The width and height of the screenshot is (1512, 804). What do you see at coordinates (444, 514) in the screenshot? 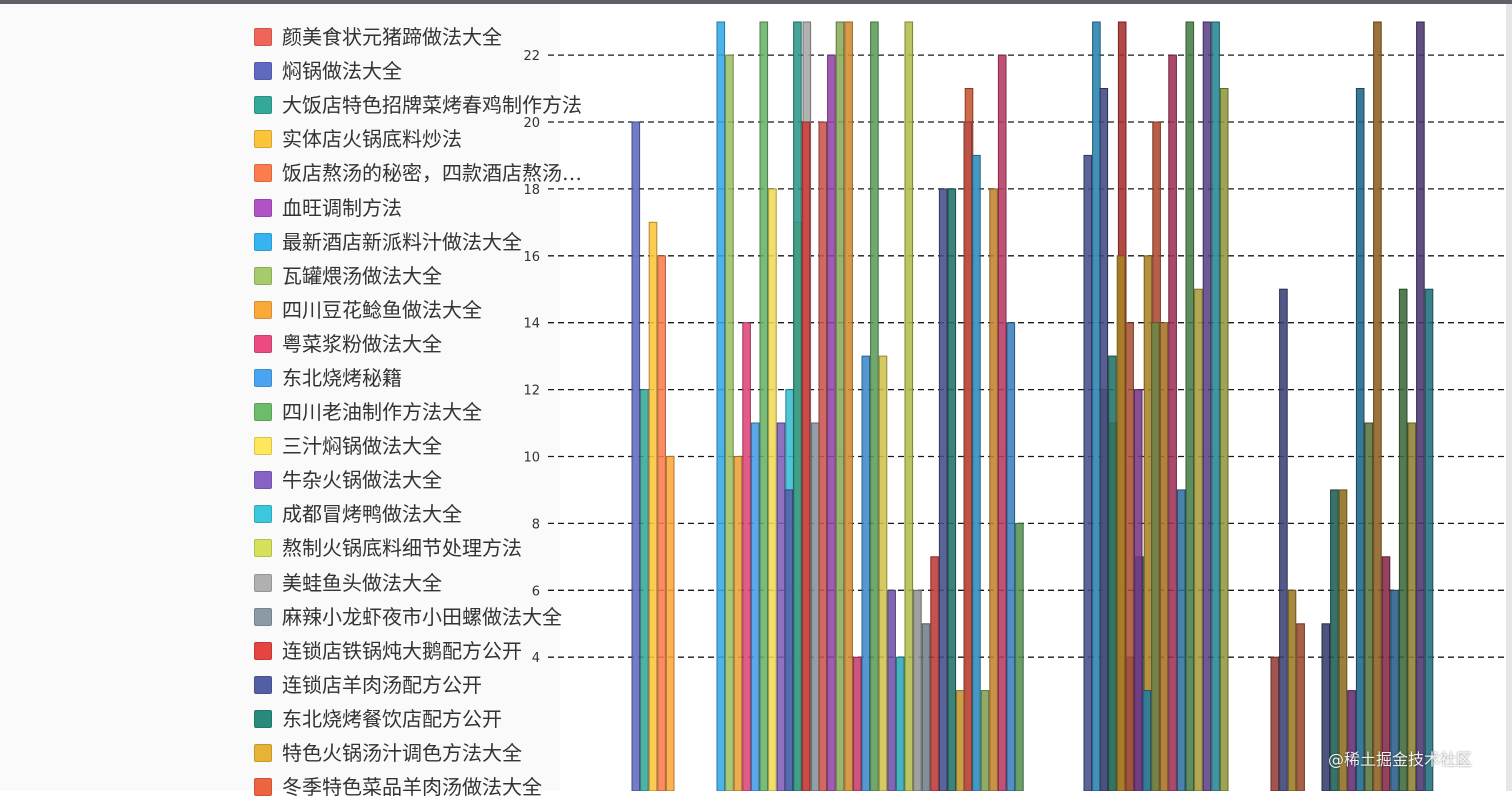
I see `legend-item: 成都冒烤鸭做法大全` at bounding box center [444, 514].